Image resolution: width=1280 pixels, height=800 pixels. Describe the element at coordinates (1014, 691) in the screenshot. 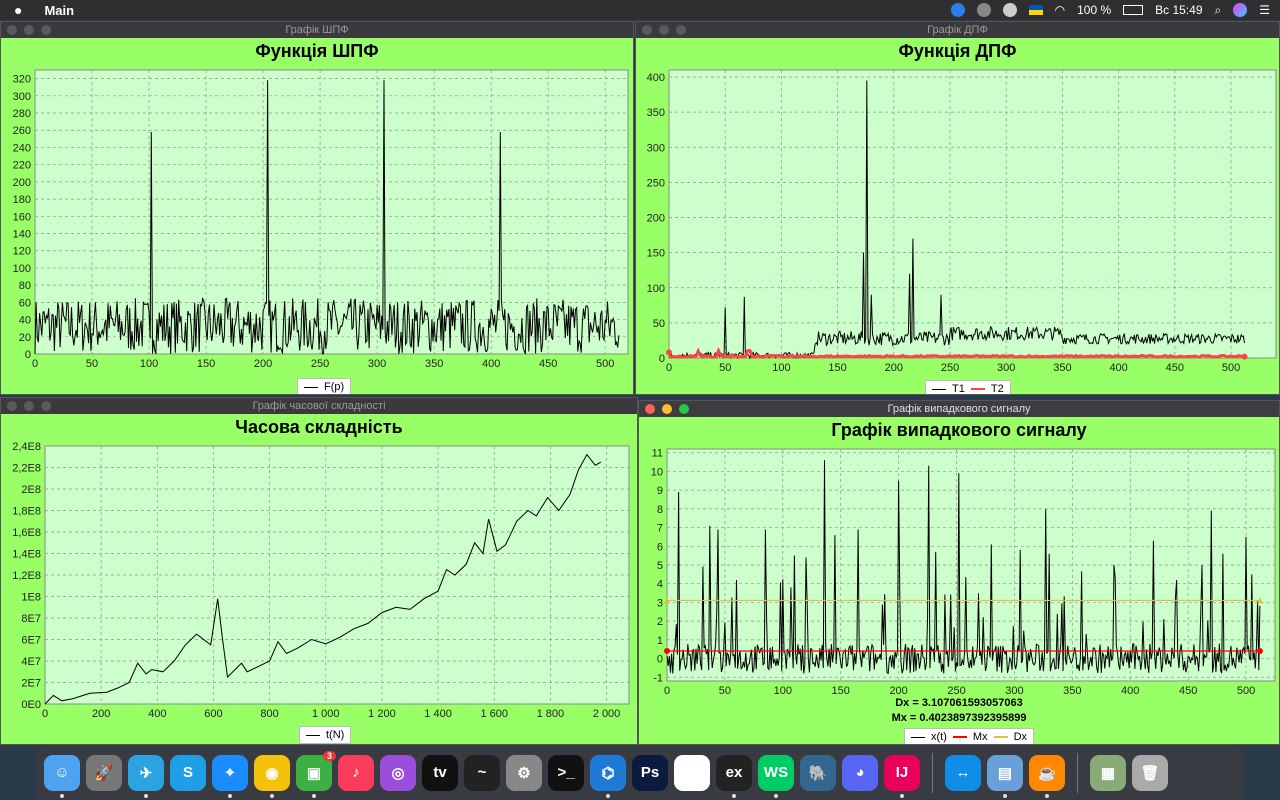

I see `x-tick-label: 300` at that location.